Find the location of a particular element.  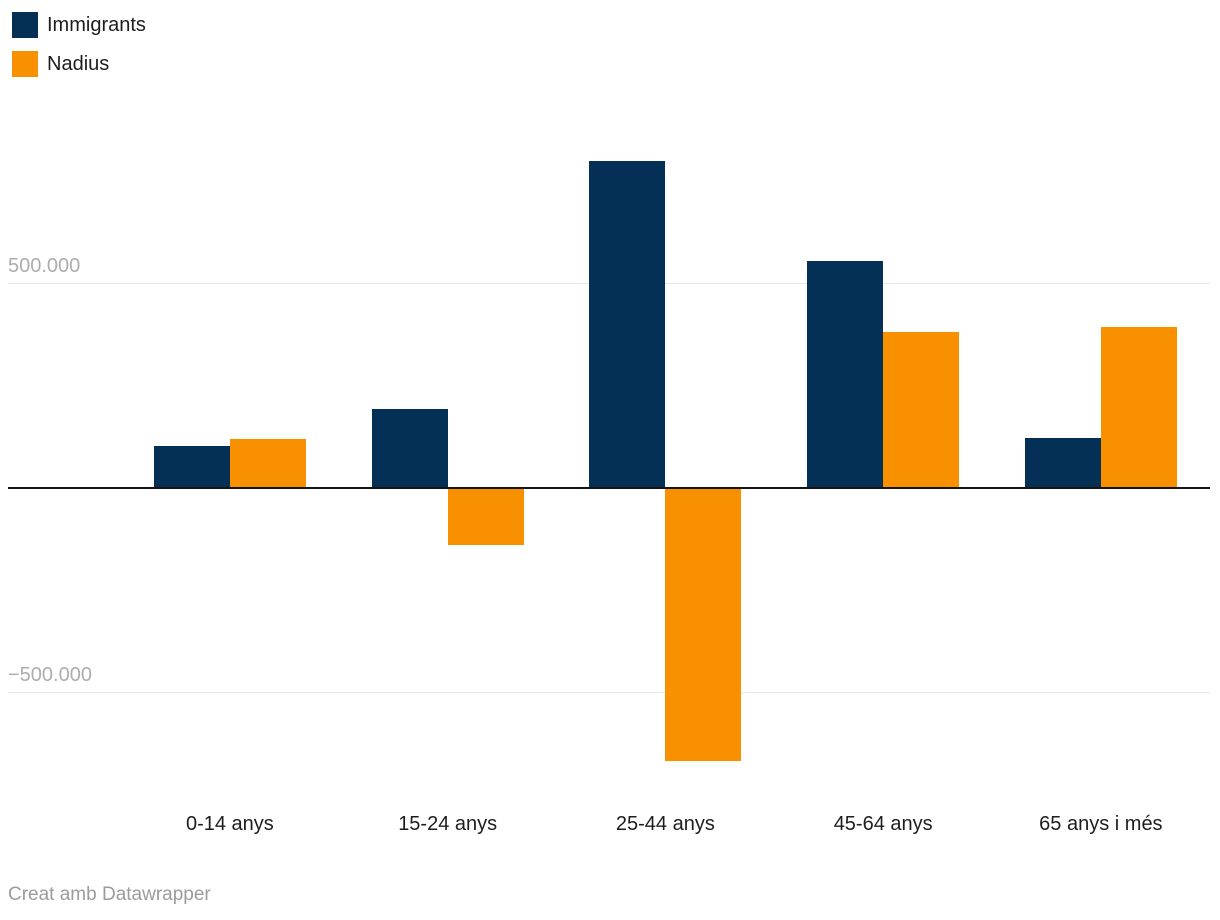

datawrapper-credit-link: Creat amb Datawrapper is located at coordinates (109, 894).